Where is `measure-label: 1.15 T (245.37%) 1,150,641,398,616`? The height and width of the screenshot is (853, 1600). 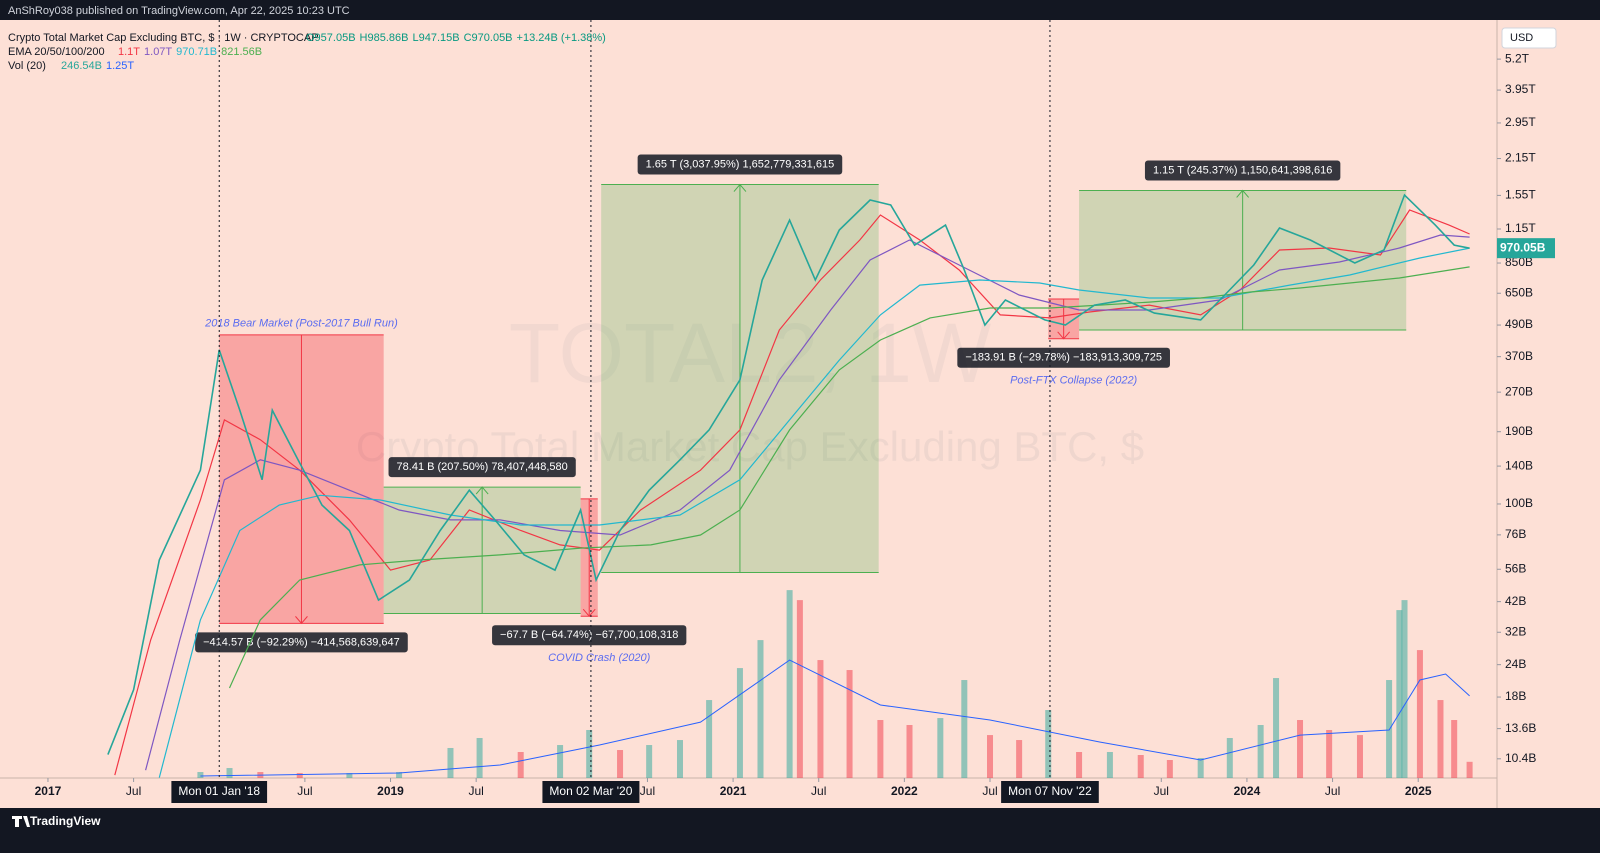
measure-label: 1.15 T (245.37%) 1,150,641,398,616 is located at coordinates (1242, 170).